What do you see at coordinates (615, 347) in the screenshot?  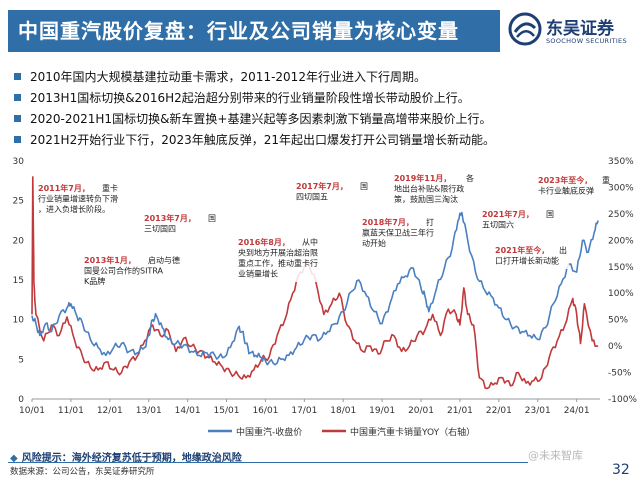 I see `y-right-tick-label: 0%` at bounding box center [615, 347].